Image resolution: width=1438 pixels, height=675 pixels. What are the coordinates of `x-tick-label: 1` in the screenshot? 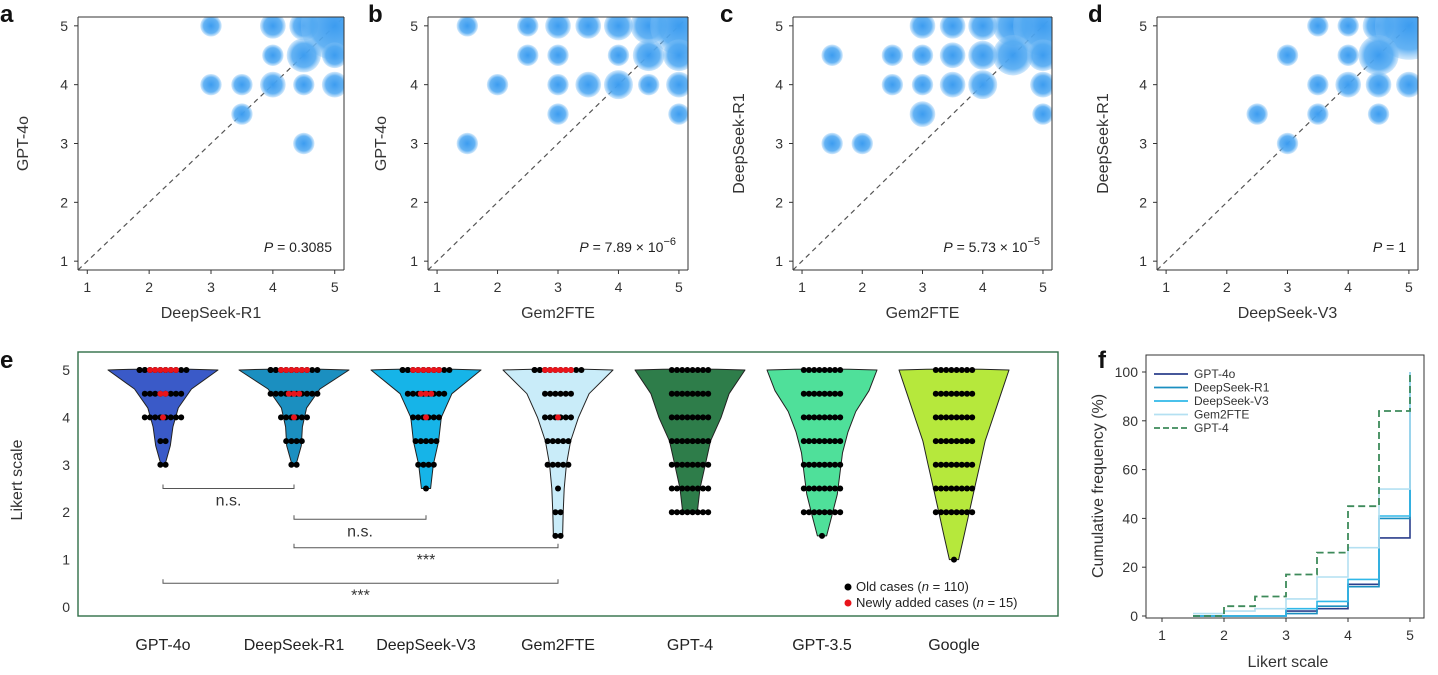 It's located at (802, 287).